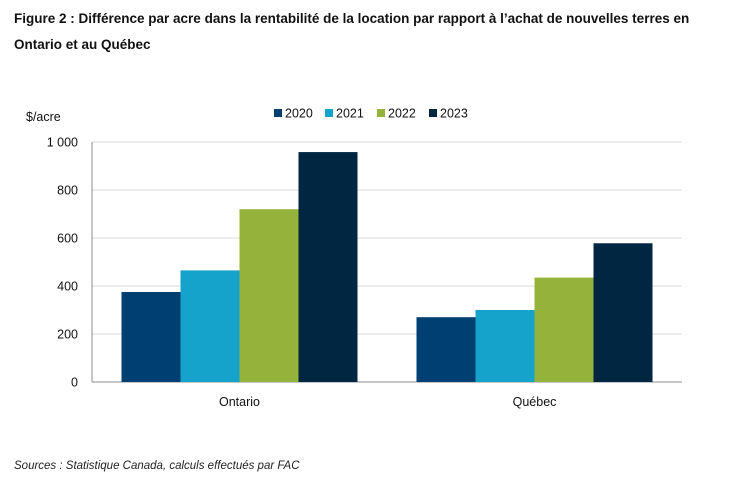 This screenshot has width=750, height=493. What do you see at coordinates (239, 402) in the screenshot?
I see `x-tick-label: Ontario` at bounding box center [239, 402].